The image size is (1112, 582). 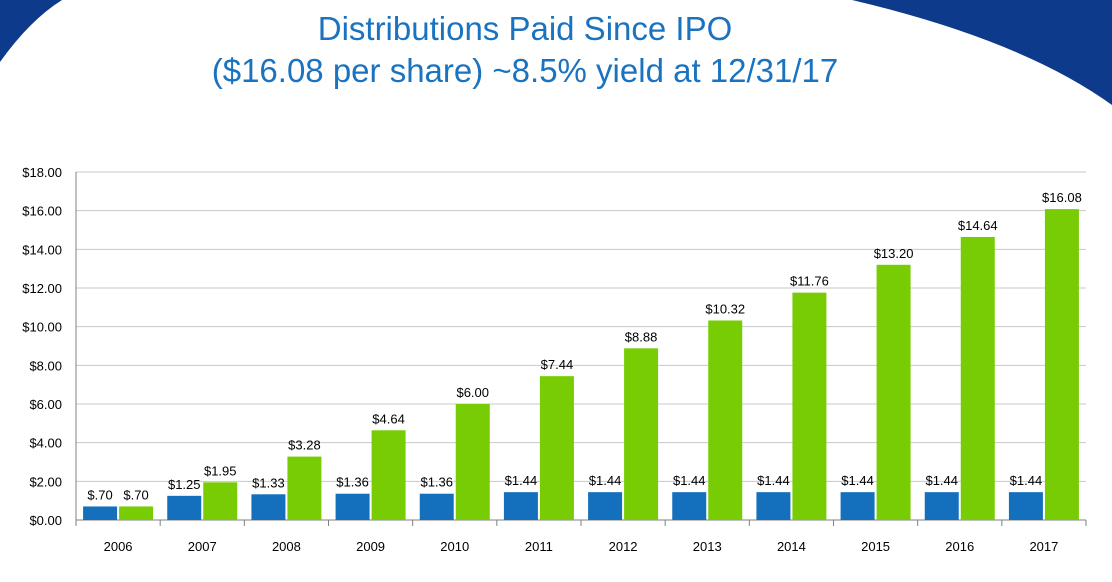 I want to click on y-tick-label: $16.00, so click(x=42, y=211).